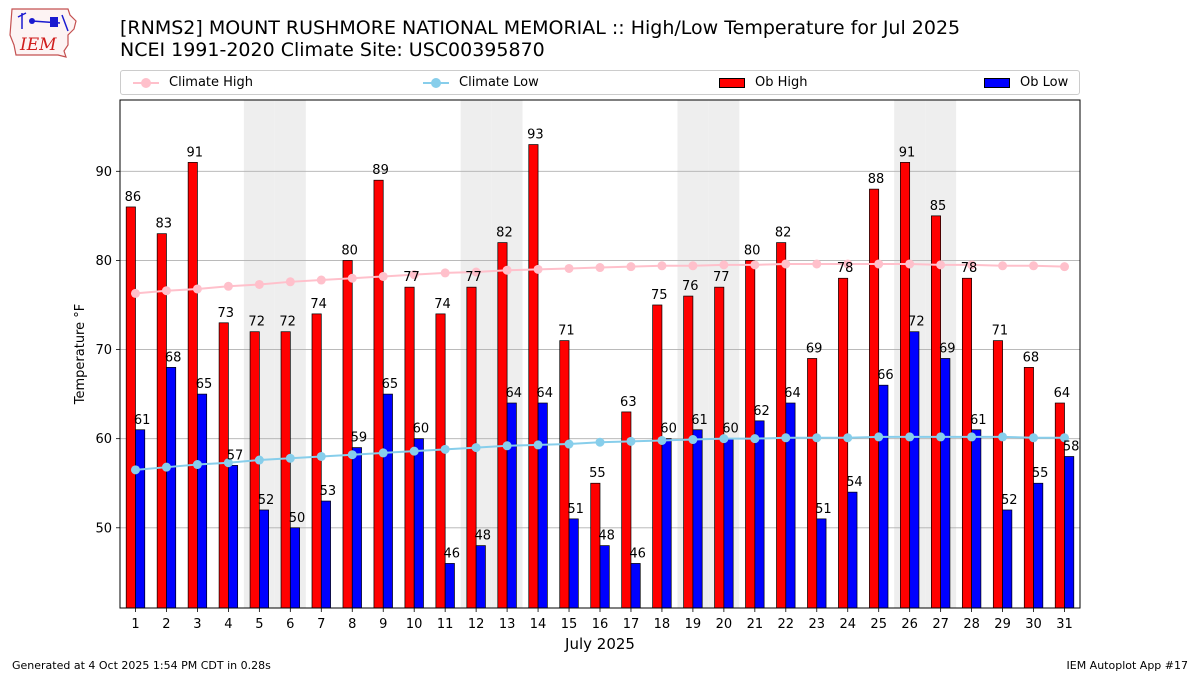 The height and width of the screenshot is (675, 1200). I want to click on ob-high-label: 93, so click(535, 135).